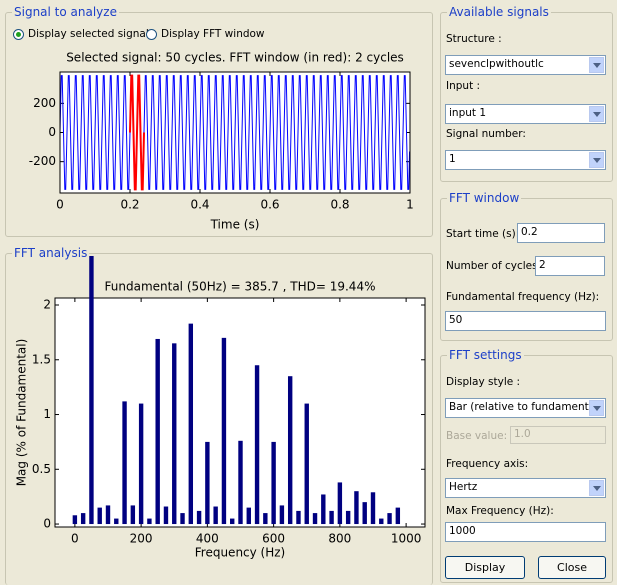 The height and width of the screenshot is (585, 617). I want to click on plot-border, so click(235, 132).